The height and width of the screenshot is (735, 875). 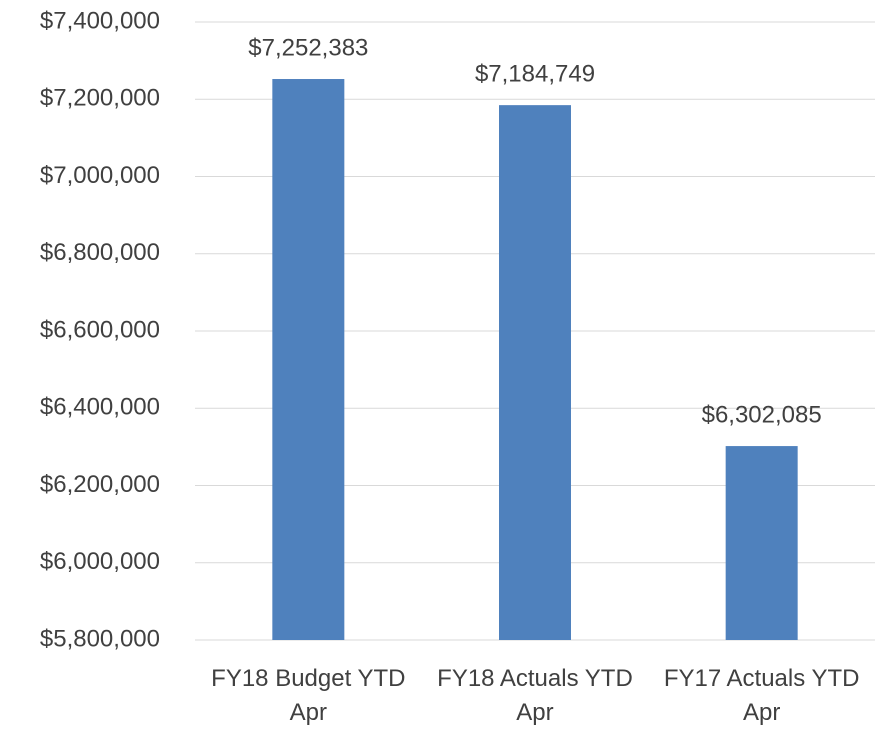 What do you see at coordinates (100, 175) in the screenshot?
I see `y-tick-label: $7,000,000` at bounding box center [100, 175].